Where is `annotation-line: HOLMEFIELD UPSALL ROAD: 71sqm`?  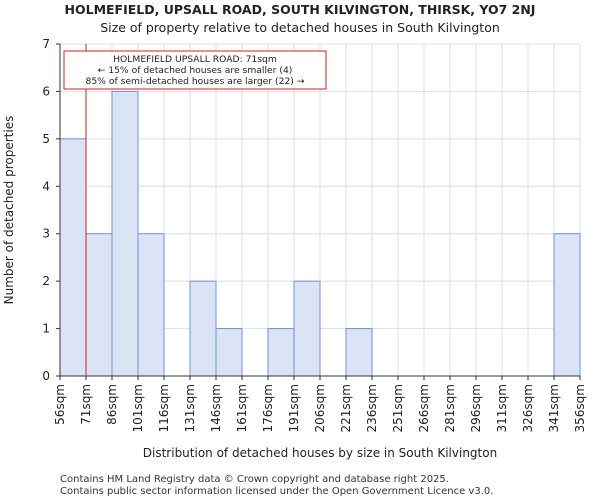 annotation-line: HOLMEFIELD UPSALL ROAD: 71sqm is located at coordinates (195, 59).